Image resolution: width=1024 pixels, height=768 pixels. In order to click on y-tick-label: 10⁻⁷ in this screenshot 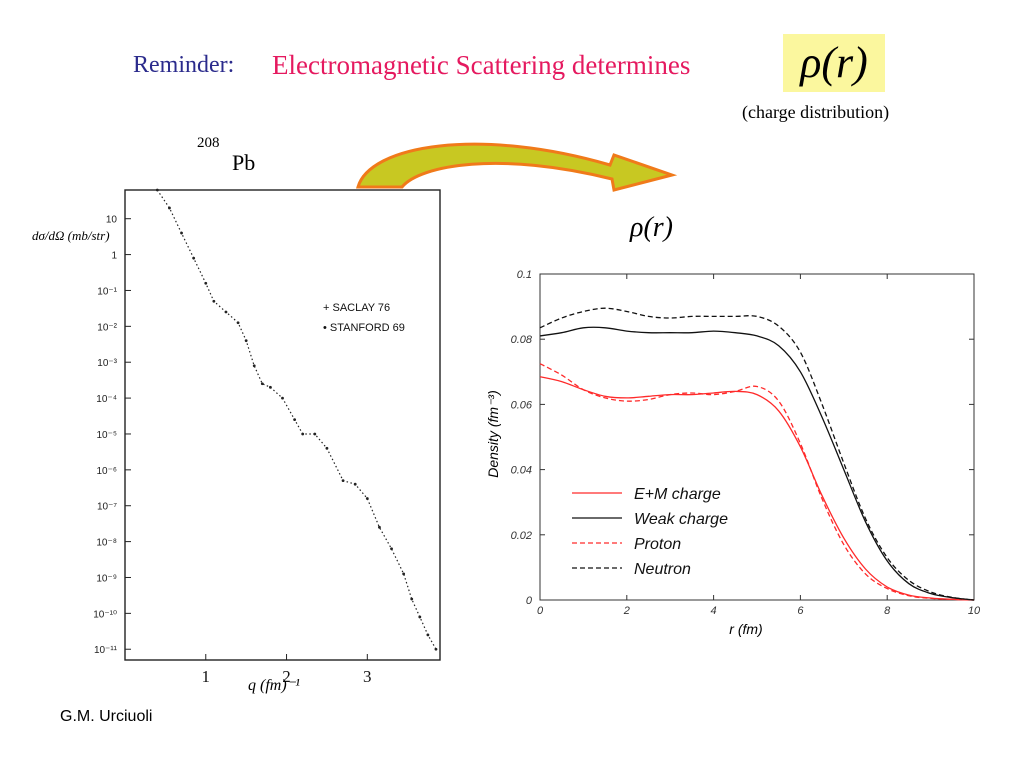, I will do `click(107, 507)`.